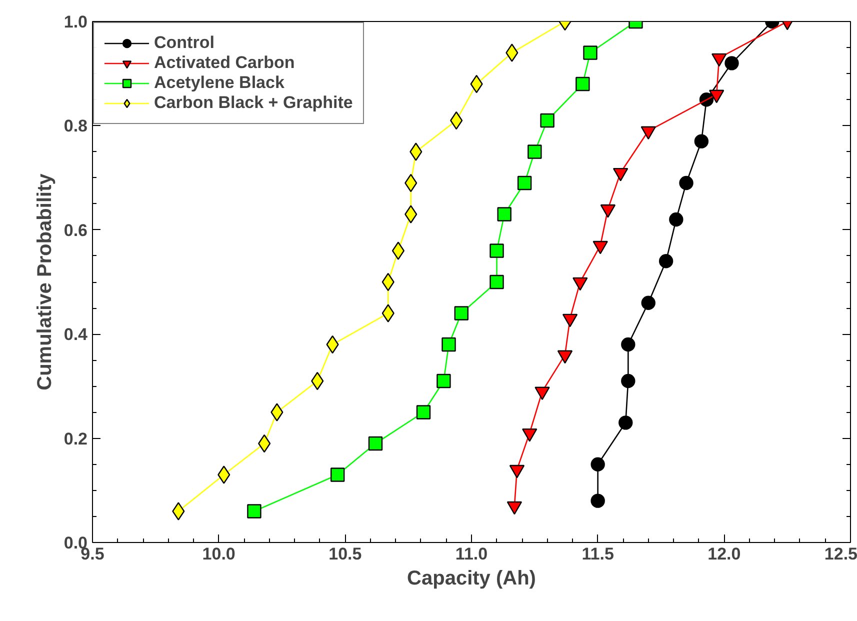 Image resolution: width=857 pixels, height=621 pixels. Describe the element at coordinates (45, 281) in the screenshot. I see `y-axis-title: Cumulative Probability` at that location.